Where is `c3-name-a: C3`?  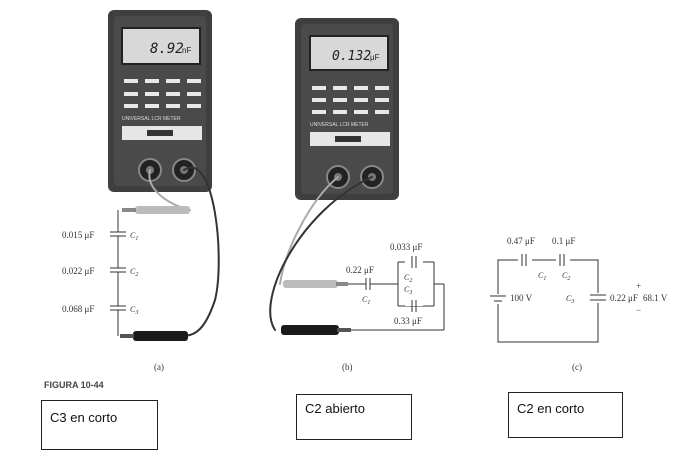 c3-name-a: C3 is located at coordinates (134, 310).